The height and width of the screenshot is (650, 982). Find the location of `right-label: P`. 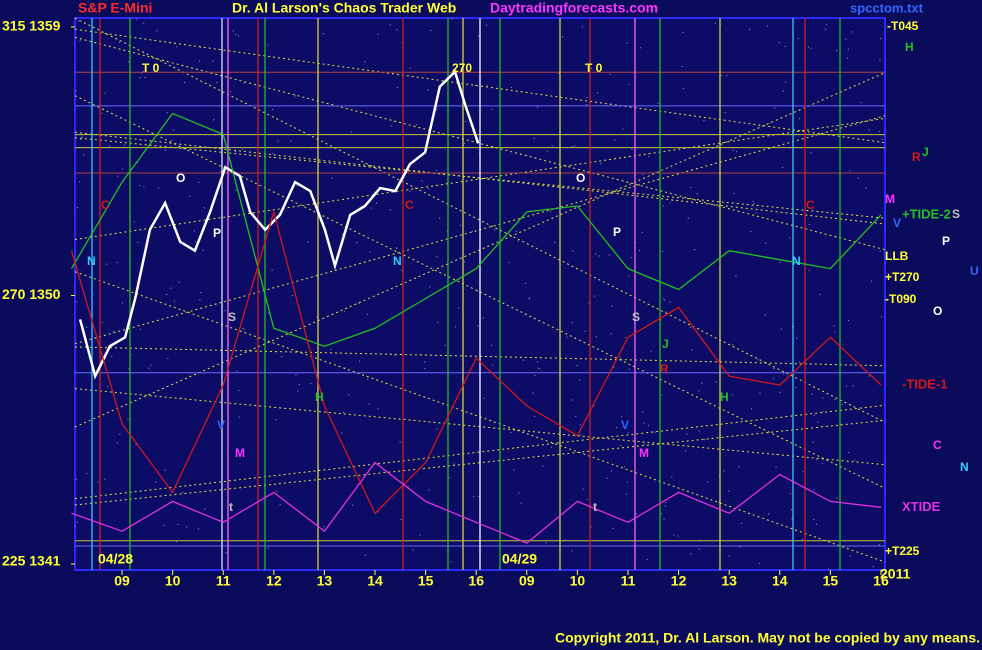

right-label: P is located at coordinates (946, 241).